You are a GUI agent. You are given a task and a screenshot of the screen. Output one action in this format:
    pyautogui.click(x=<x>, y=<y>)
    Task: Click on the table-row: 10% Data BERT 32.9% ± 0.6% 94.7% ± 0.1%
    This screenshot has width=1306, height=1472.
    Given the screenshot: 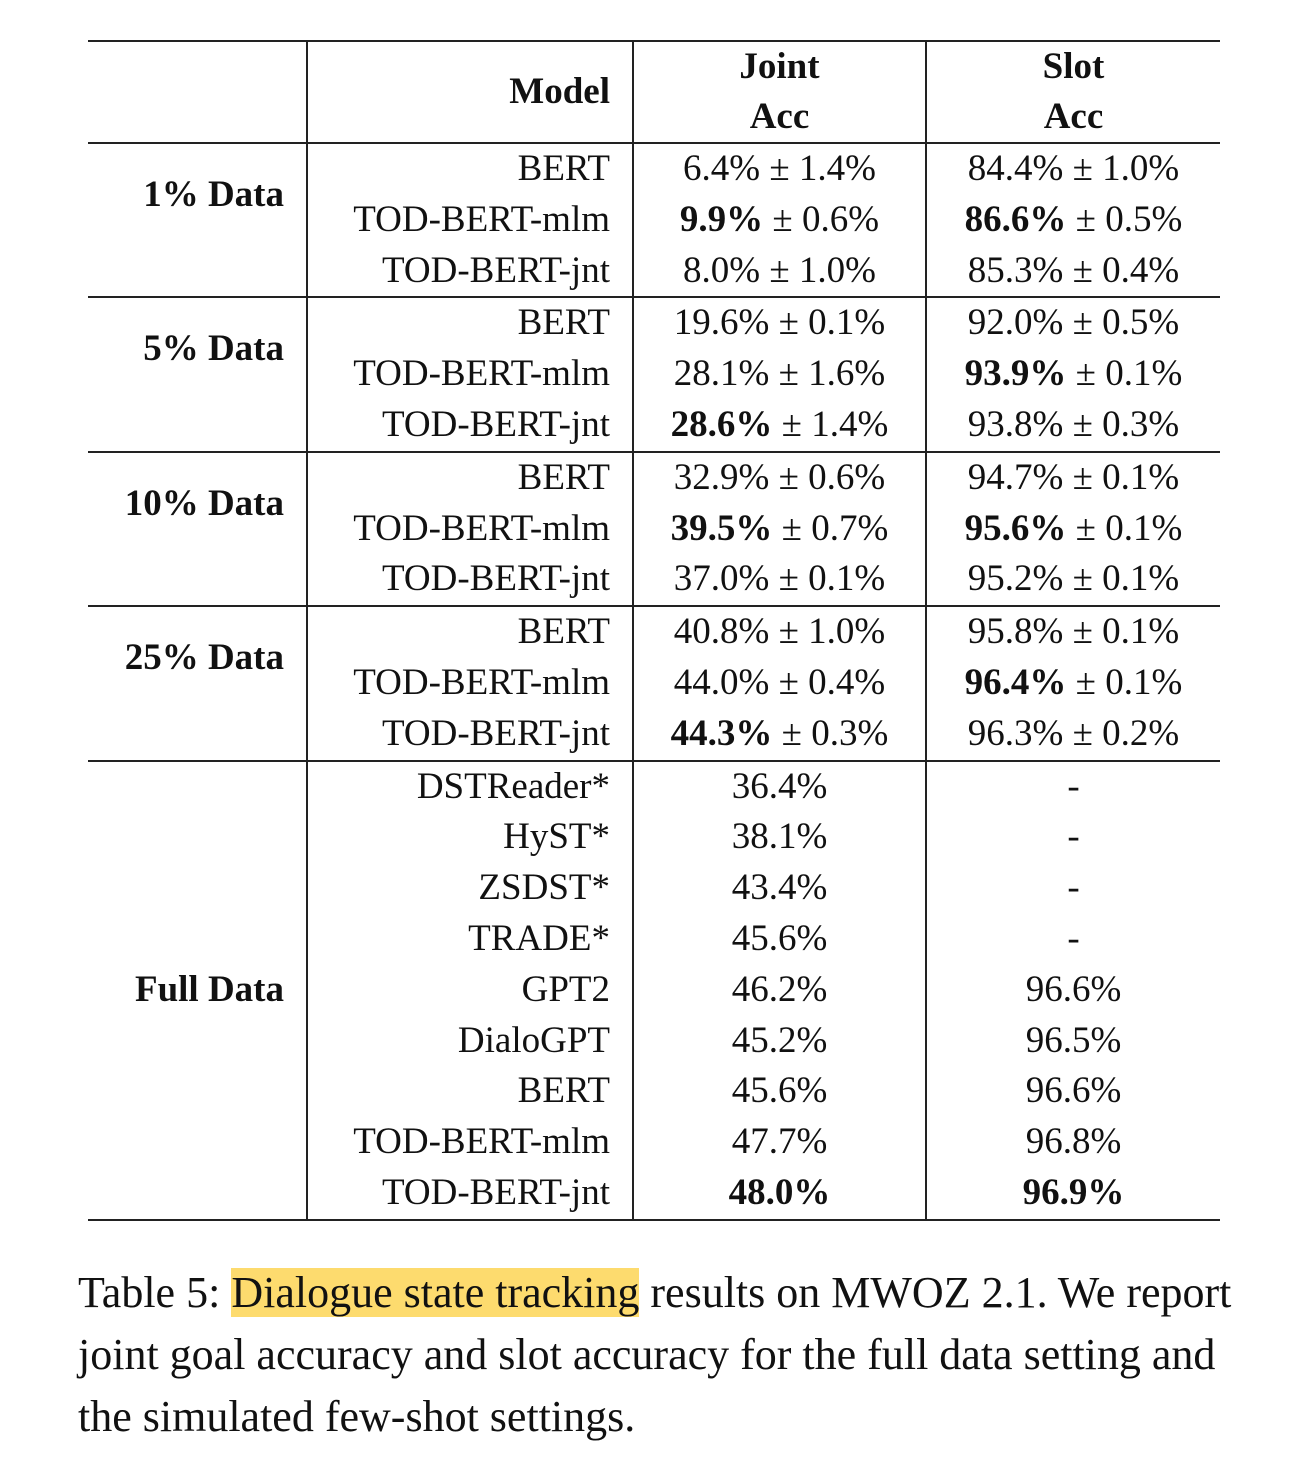 What is the action you would take?
    pyautogui.click(x=654, y=487)
    